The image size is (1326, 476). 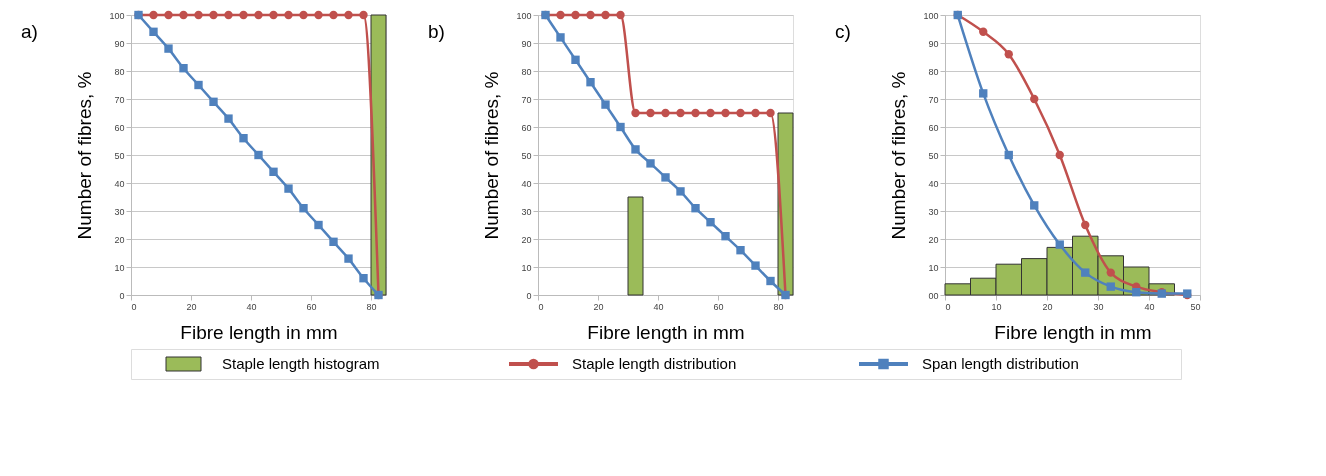 What do you see at coordinates (29, 31) in the screenshot?
I see `chart-title: a)` at bounding box center [29, 31].